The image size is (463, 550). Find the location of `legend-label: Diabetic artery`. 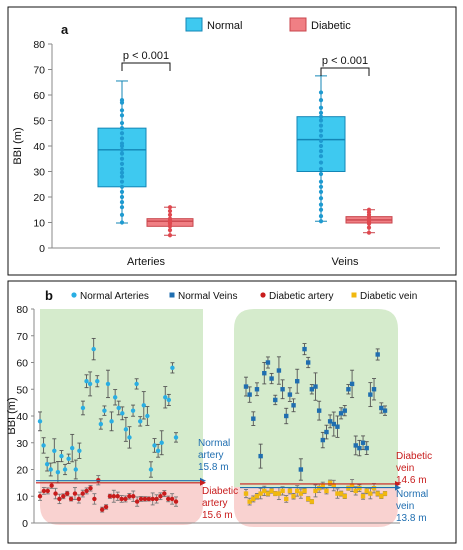

legend-label: Diabetic artery is located at coordinates (301, 296).